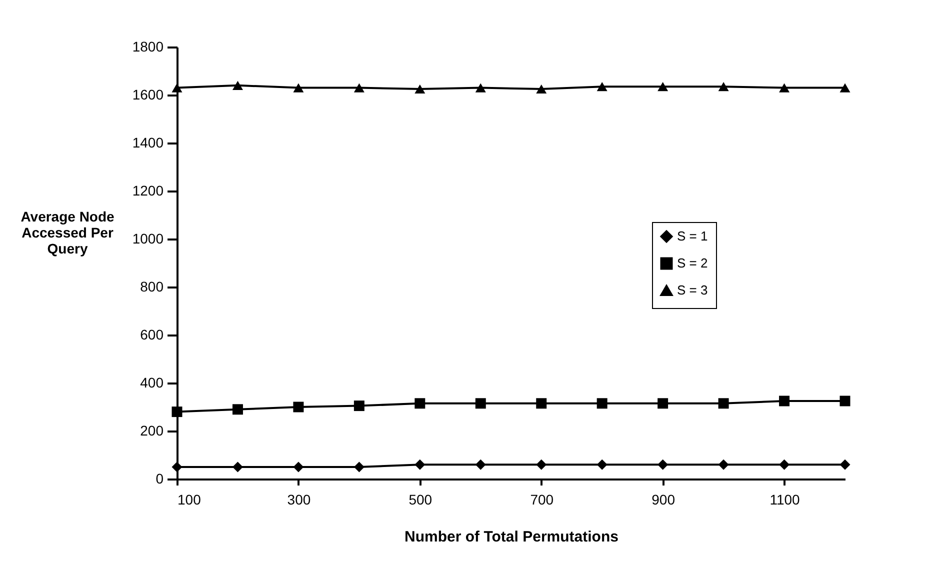  What do you see at coordinates (785, 500) in the screenshot?
I see `x-tick-label: 1100` at bounding box center [785, 500].